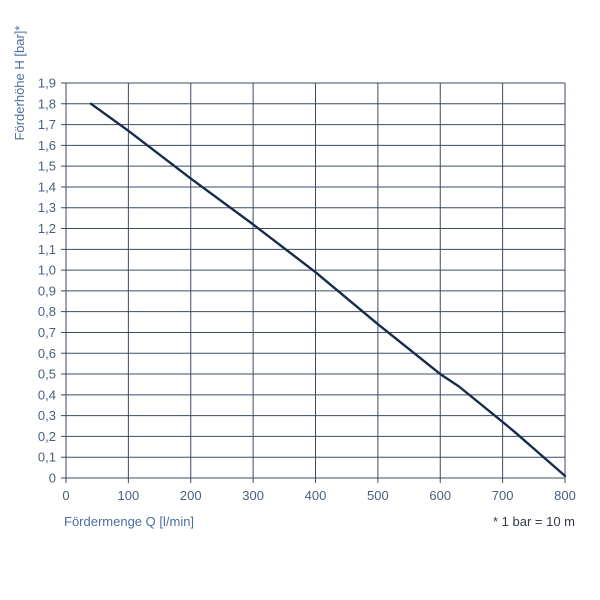  What do you see at coordinates (129, 521) in the screenshot?
I see `x-axis-label: Fördermenge Q [l/min]` at bounding box center [129, 521].